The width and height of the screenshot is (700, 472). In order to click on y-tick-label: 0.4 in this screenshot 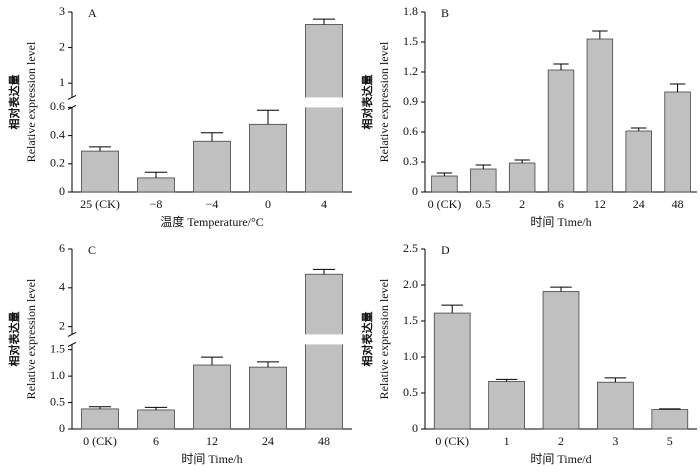, I will do `click(57, 134)`.